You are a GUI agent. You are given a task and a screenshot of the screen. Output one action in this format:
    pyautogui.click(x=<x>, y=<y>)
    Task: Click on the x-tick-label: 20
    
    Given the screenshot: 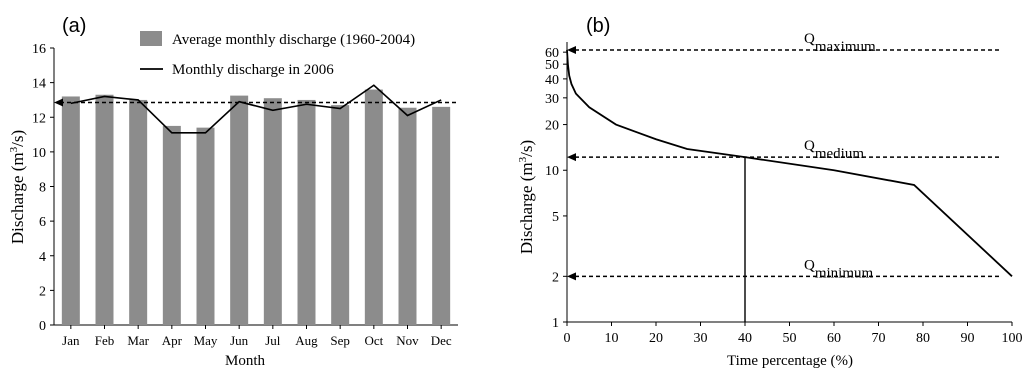 What is the action you would take?
    pyautogui.click(x=656, y=338)
    